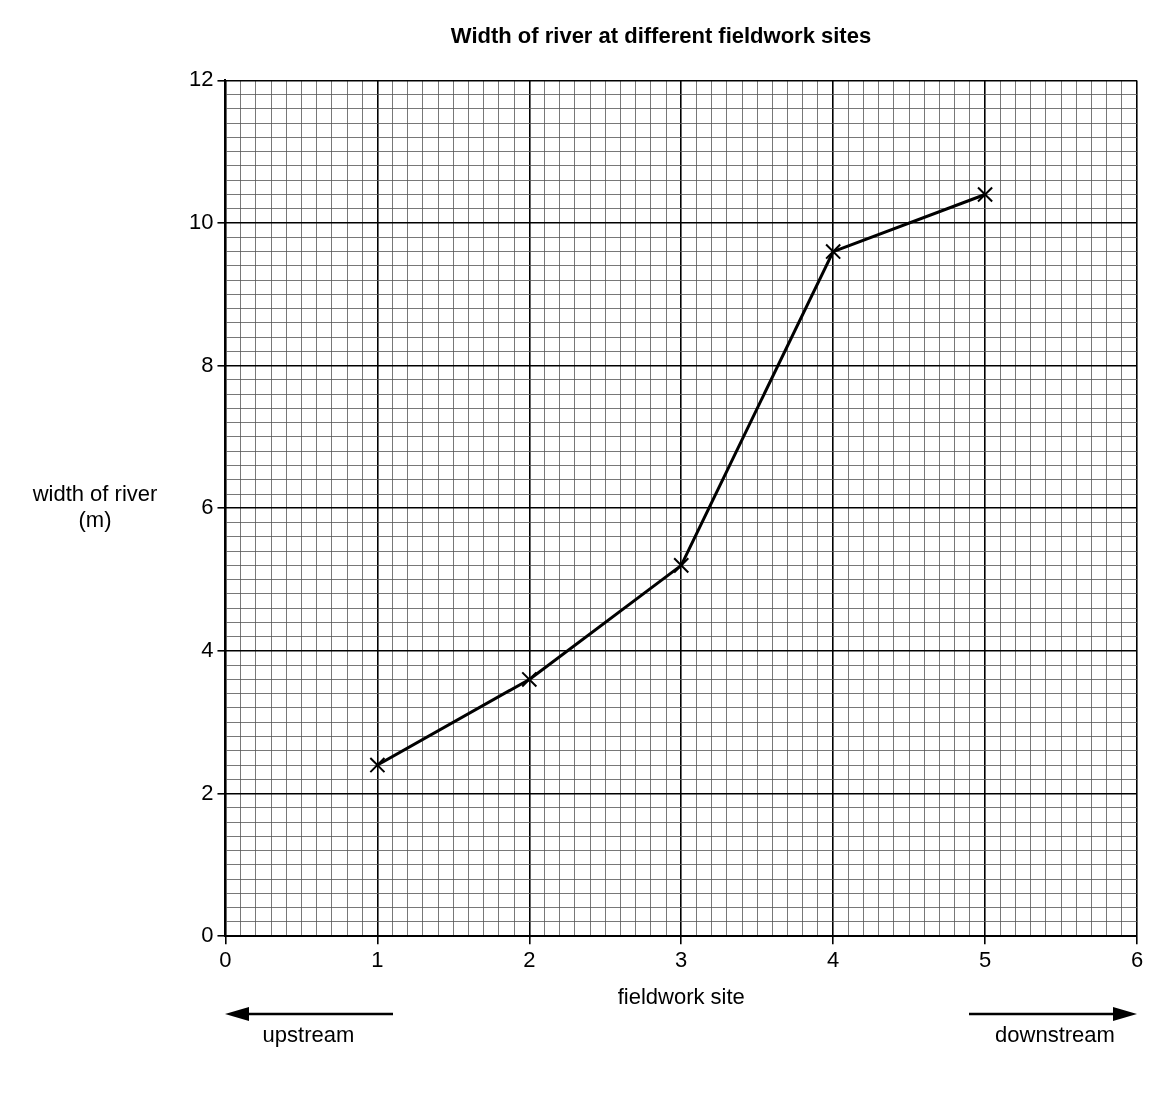 The image size is (1151, 1110). Describe the element at coordinates (833, 960) in the screenshot. I see `x-tick-label: 4` at that location.